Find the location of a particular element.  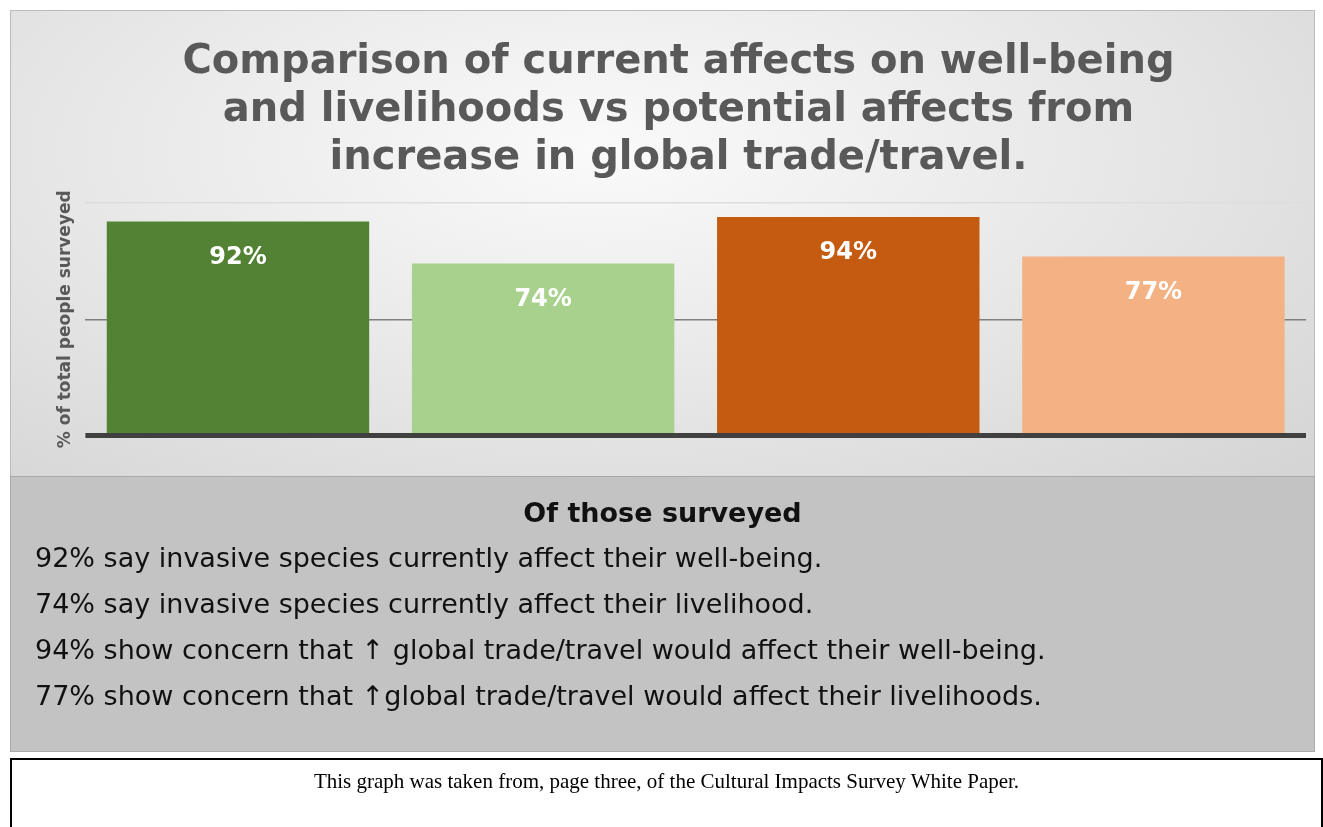

text: Of those surveyed is located at coordinates (662, 513).